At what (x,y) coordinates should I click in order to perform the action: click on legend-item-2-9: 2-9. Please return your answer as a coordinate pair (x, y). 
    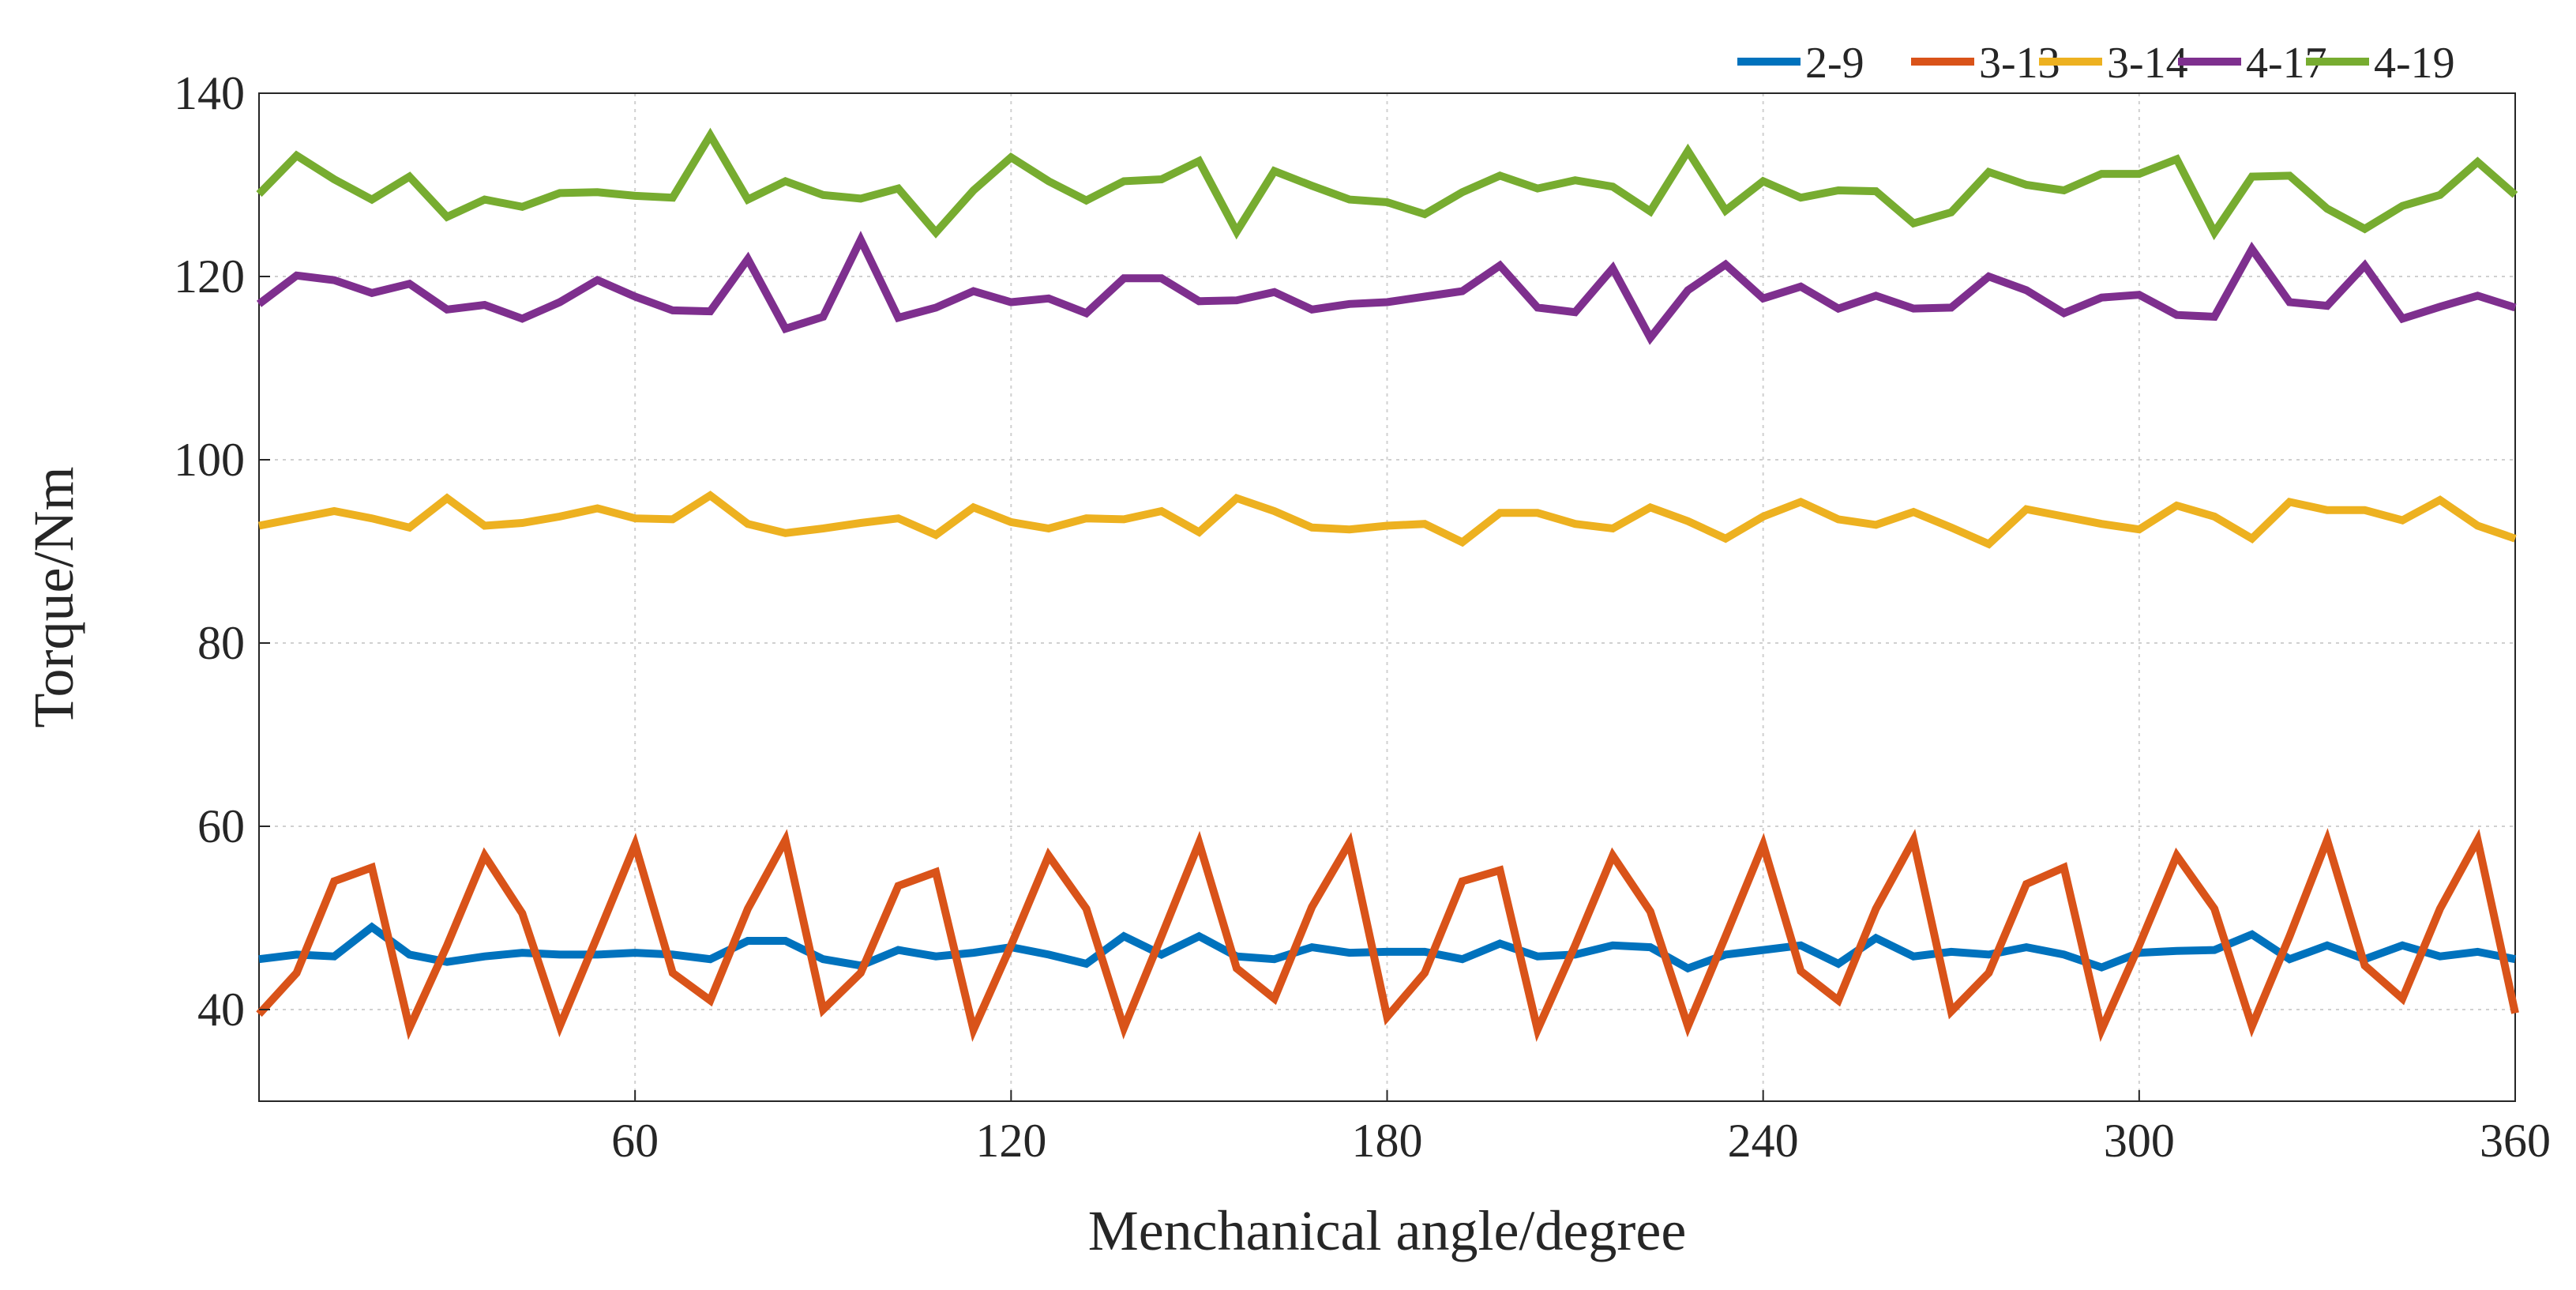
    Looking at the image, I should click on (1800, 63).